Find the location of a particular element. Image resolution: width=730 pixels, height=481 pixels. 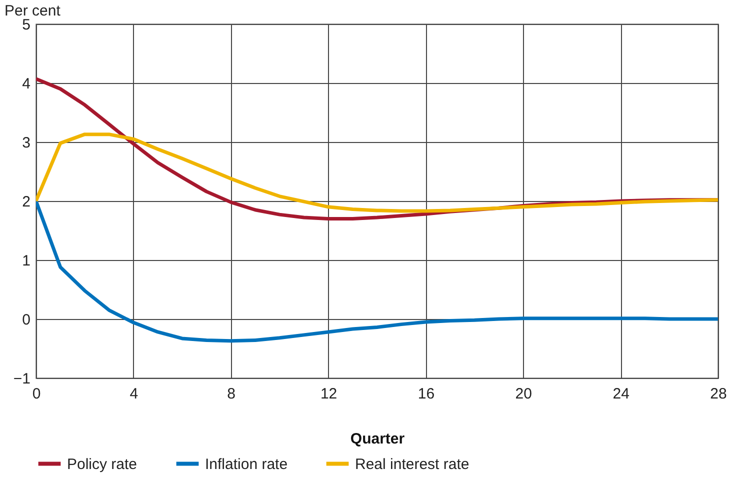

y-tick-label: 1 is located at coordinates (26, 261).